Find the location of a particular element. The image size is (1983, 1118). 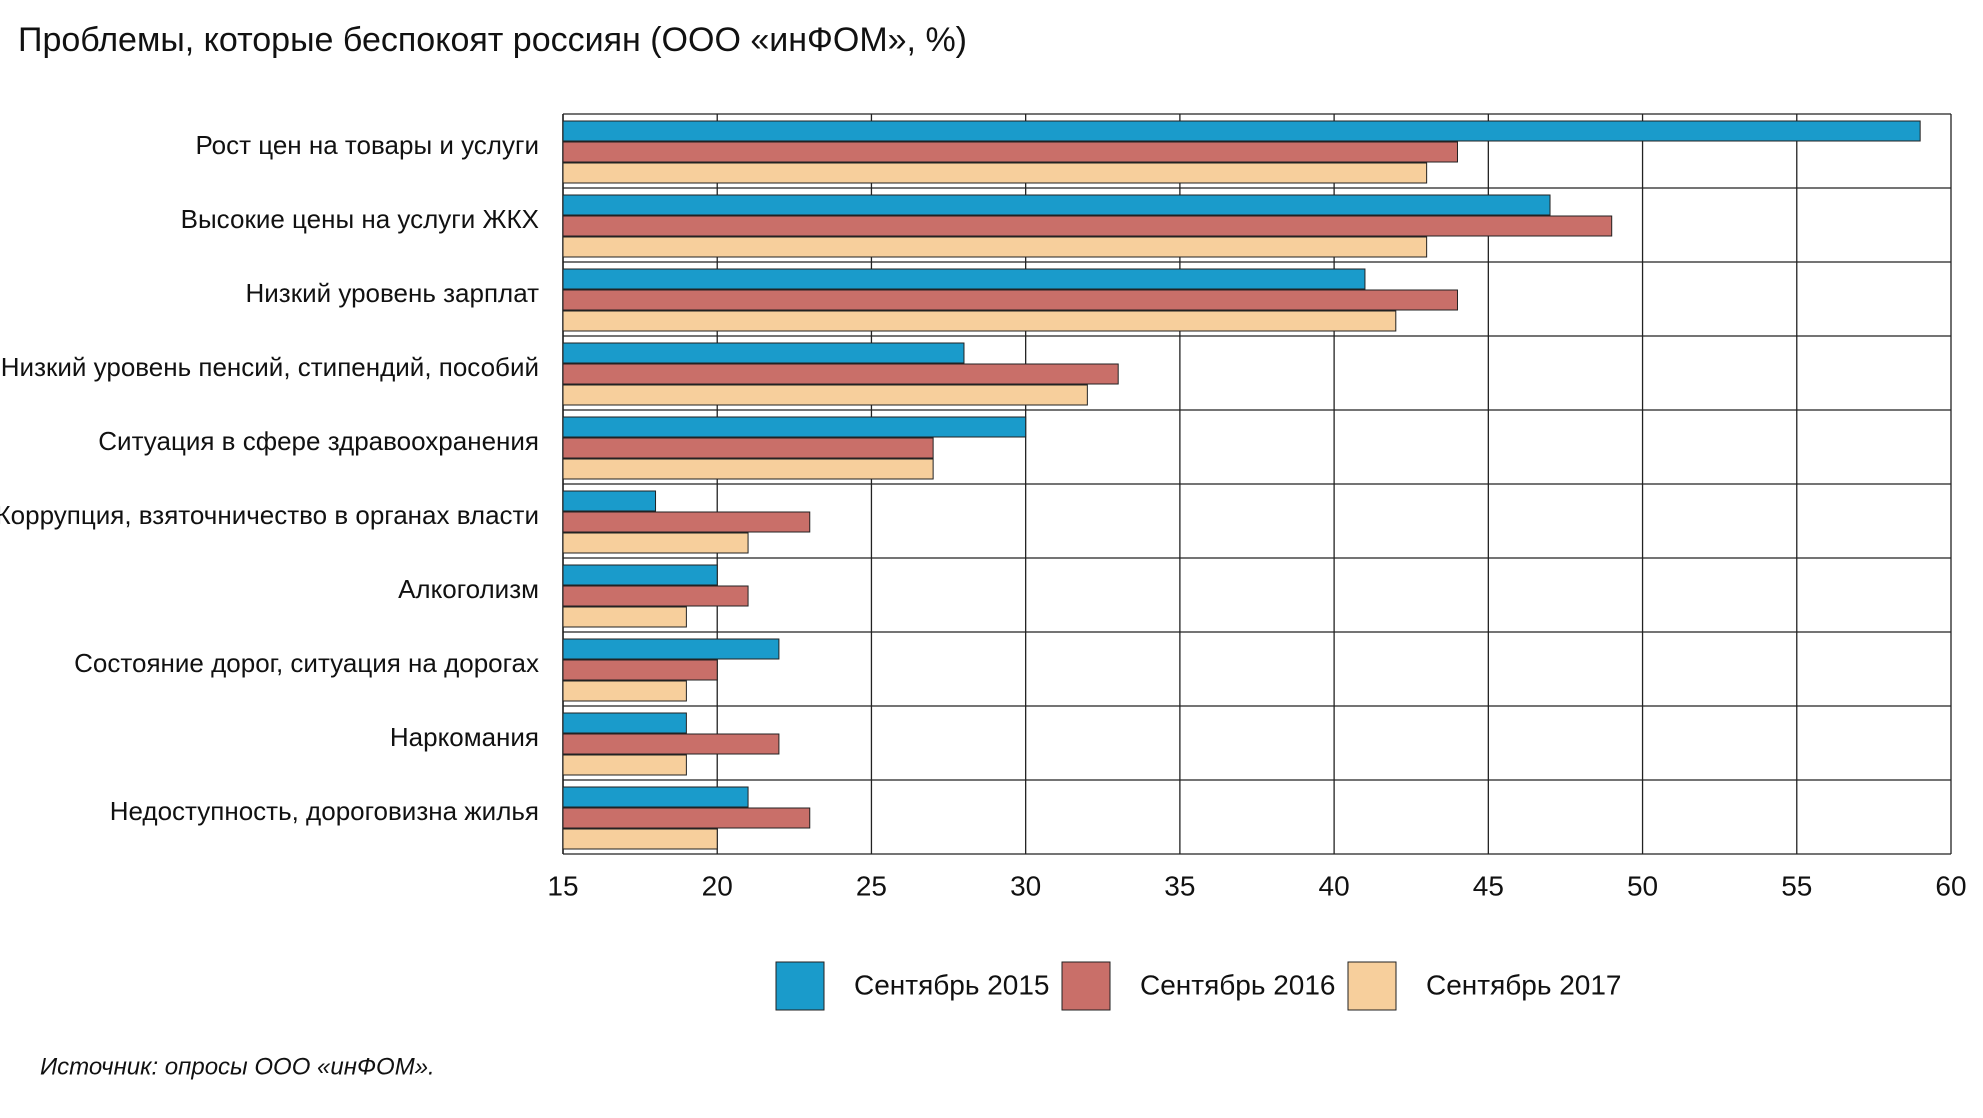

x-tick-label: 35 is located at coordinates (1179, 885).